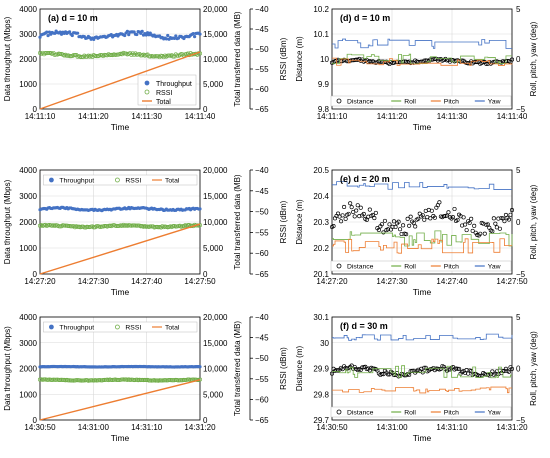  Describe the element at coordinates (213, 84) in the screenshot. I see `y2-tick-label: 5,000` at that location.